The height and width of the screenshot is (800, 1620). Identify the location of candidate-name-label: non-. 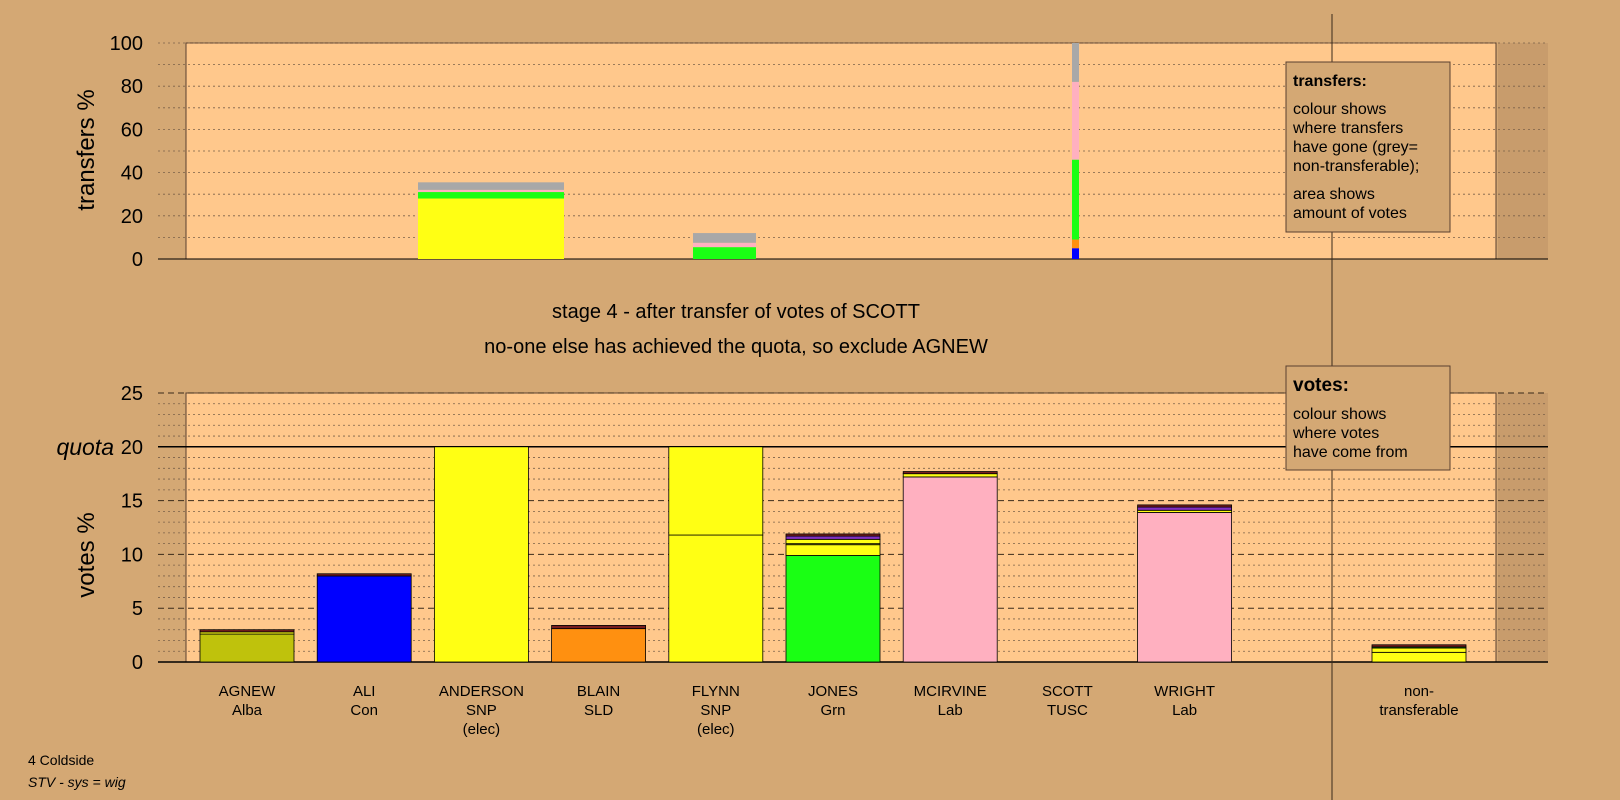
(1419, 691).